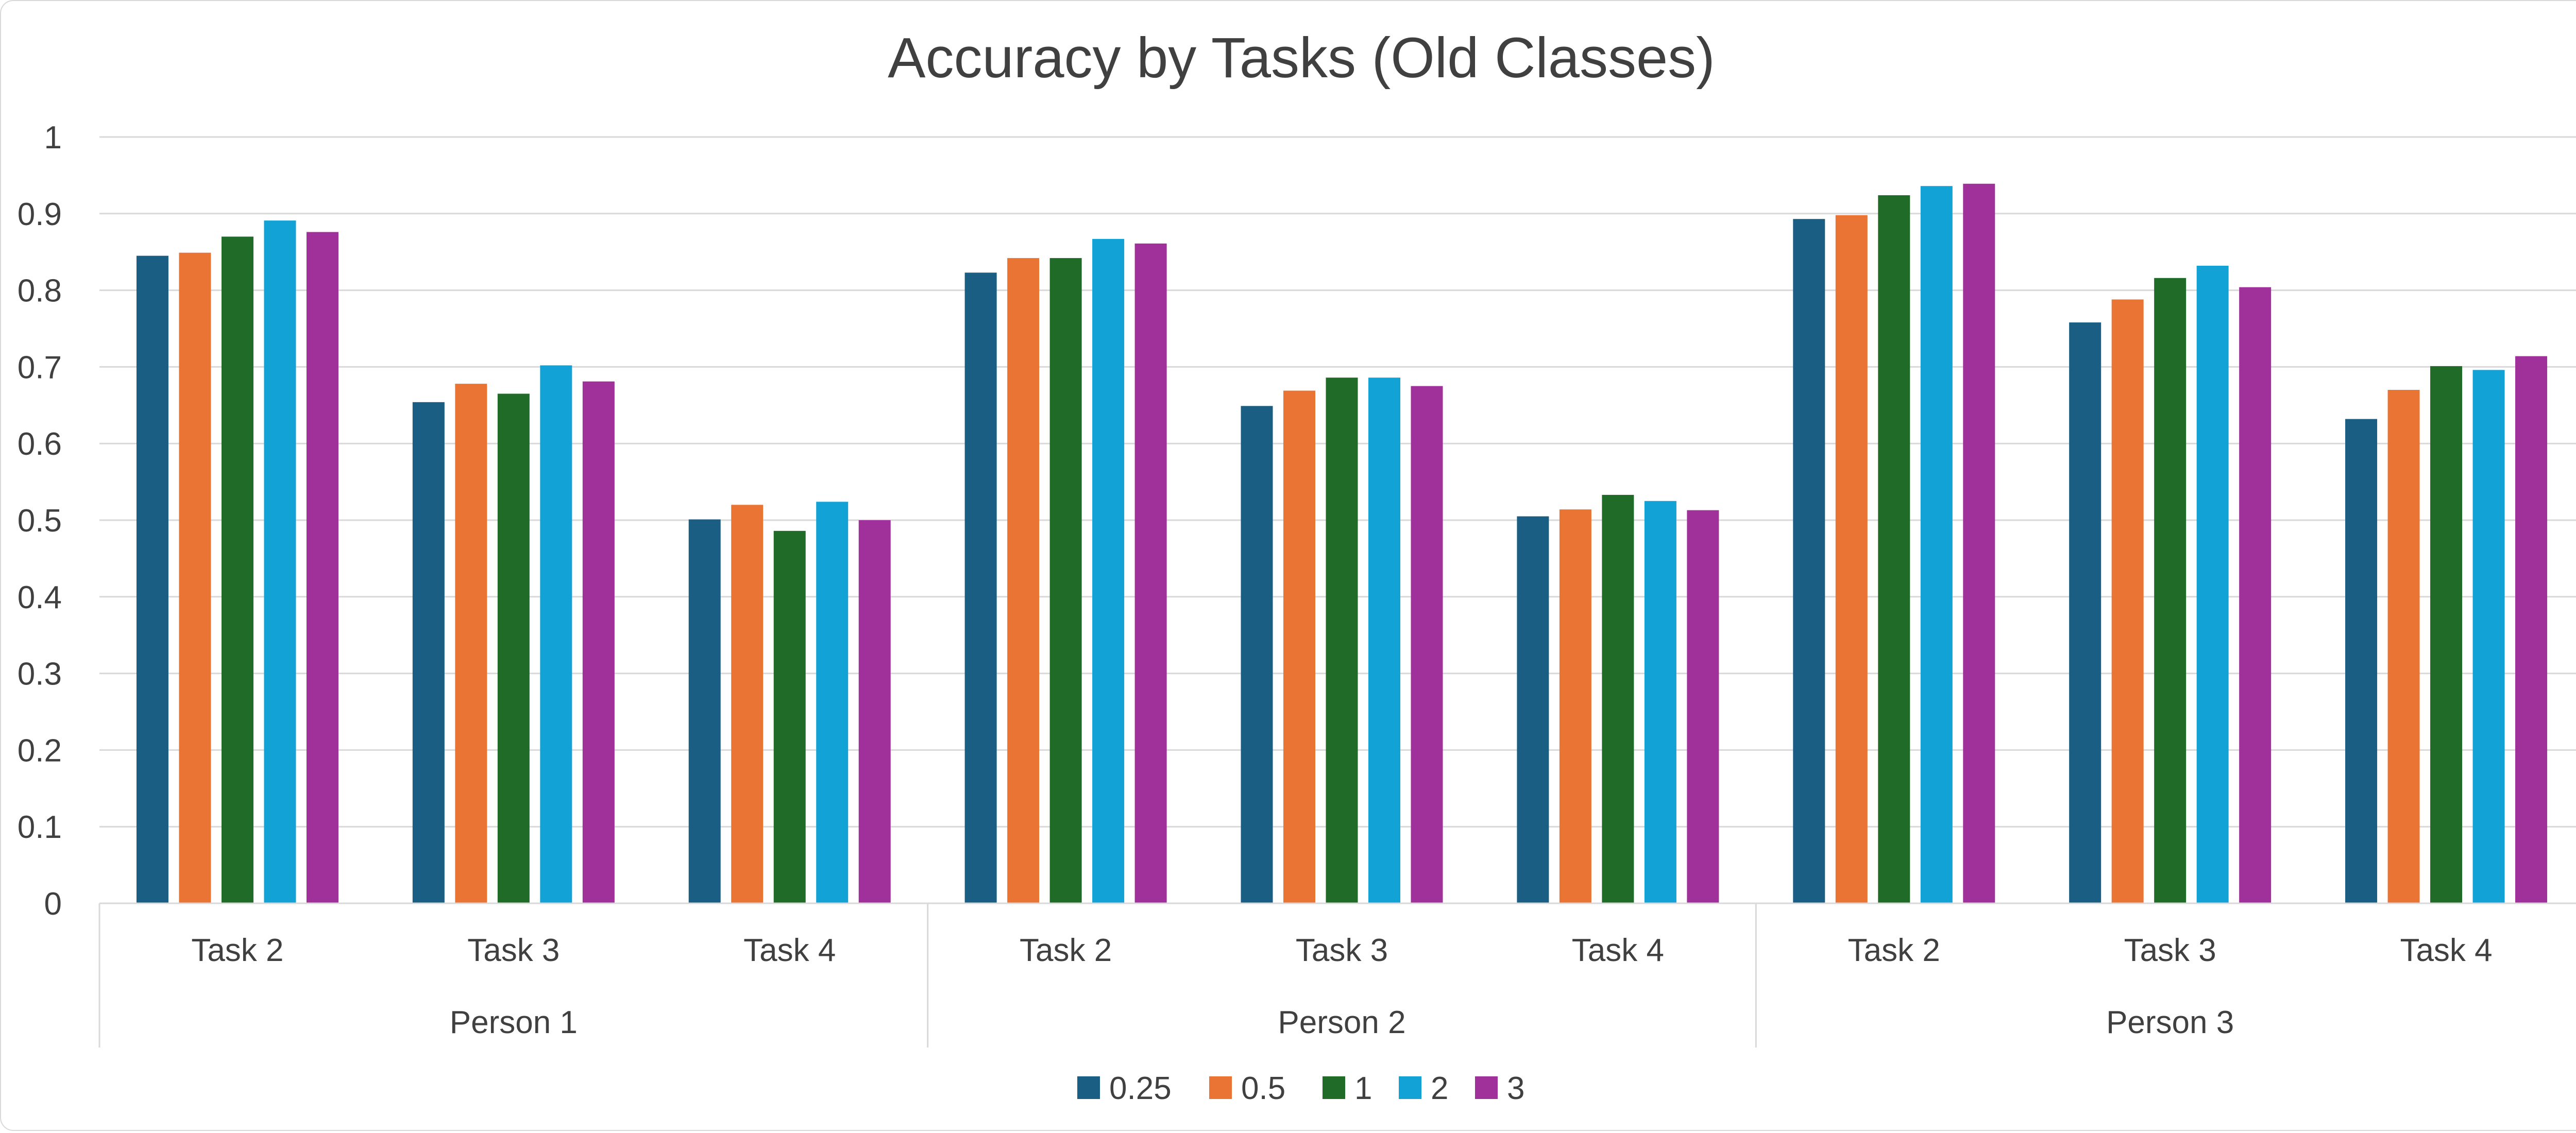 The image size is (2576, 1133). What do you see at coordinates (53, 138) in the screenshot?
I see `y-tick-label: 1` at bounding box center [53, 138].